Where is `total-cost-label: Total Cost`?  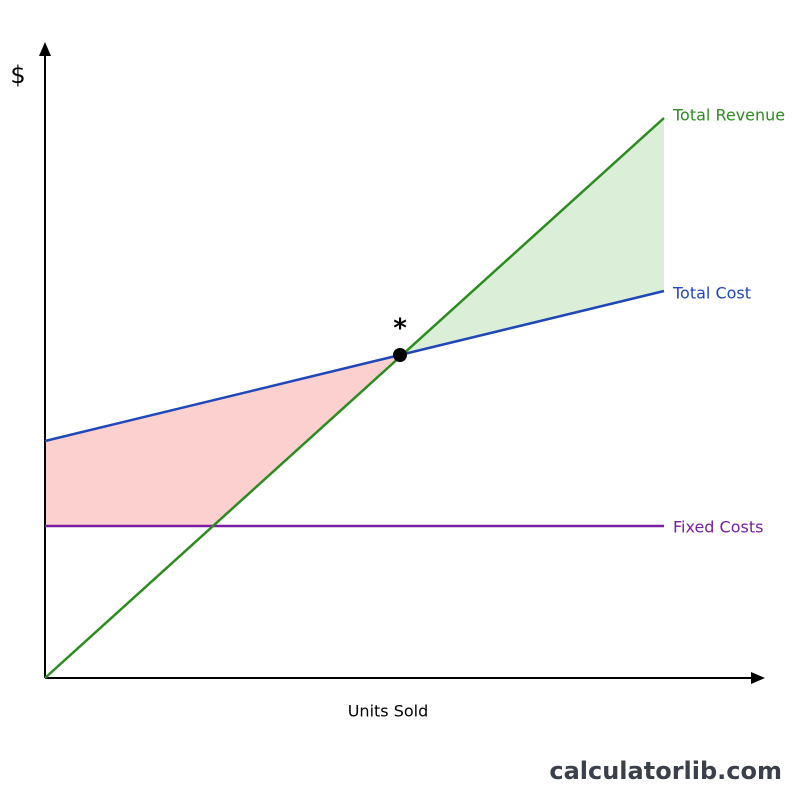
total-cost-label: Total Cost is located at coordinates (711, 293).